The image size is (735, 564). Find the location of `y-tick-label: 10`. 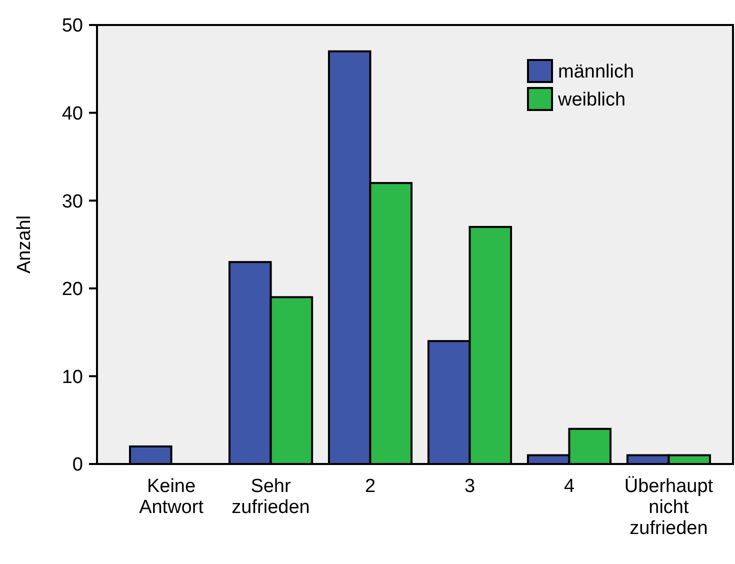

y-tick-label: 10 is located at coordinates (72, 377).